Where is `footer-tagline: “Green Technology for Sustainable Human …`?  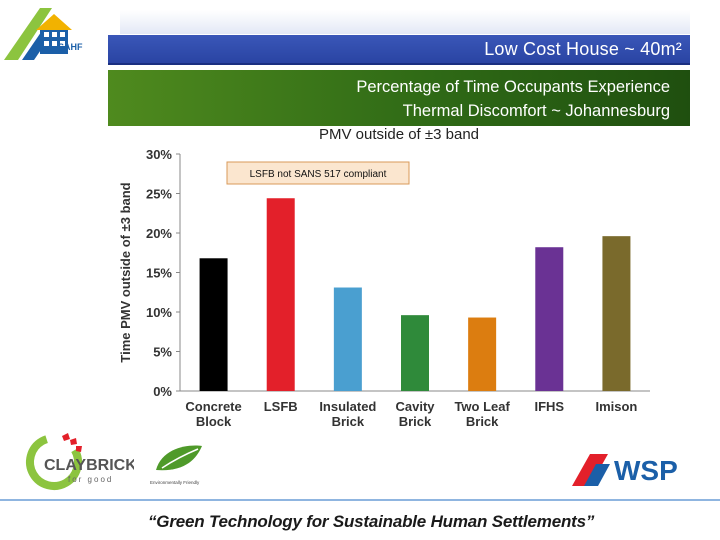
footer-tagline: “Green Technology for Sustainable Human … is located at coordinates (371, 521).